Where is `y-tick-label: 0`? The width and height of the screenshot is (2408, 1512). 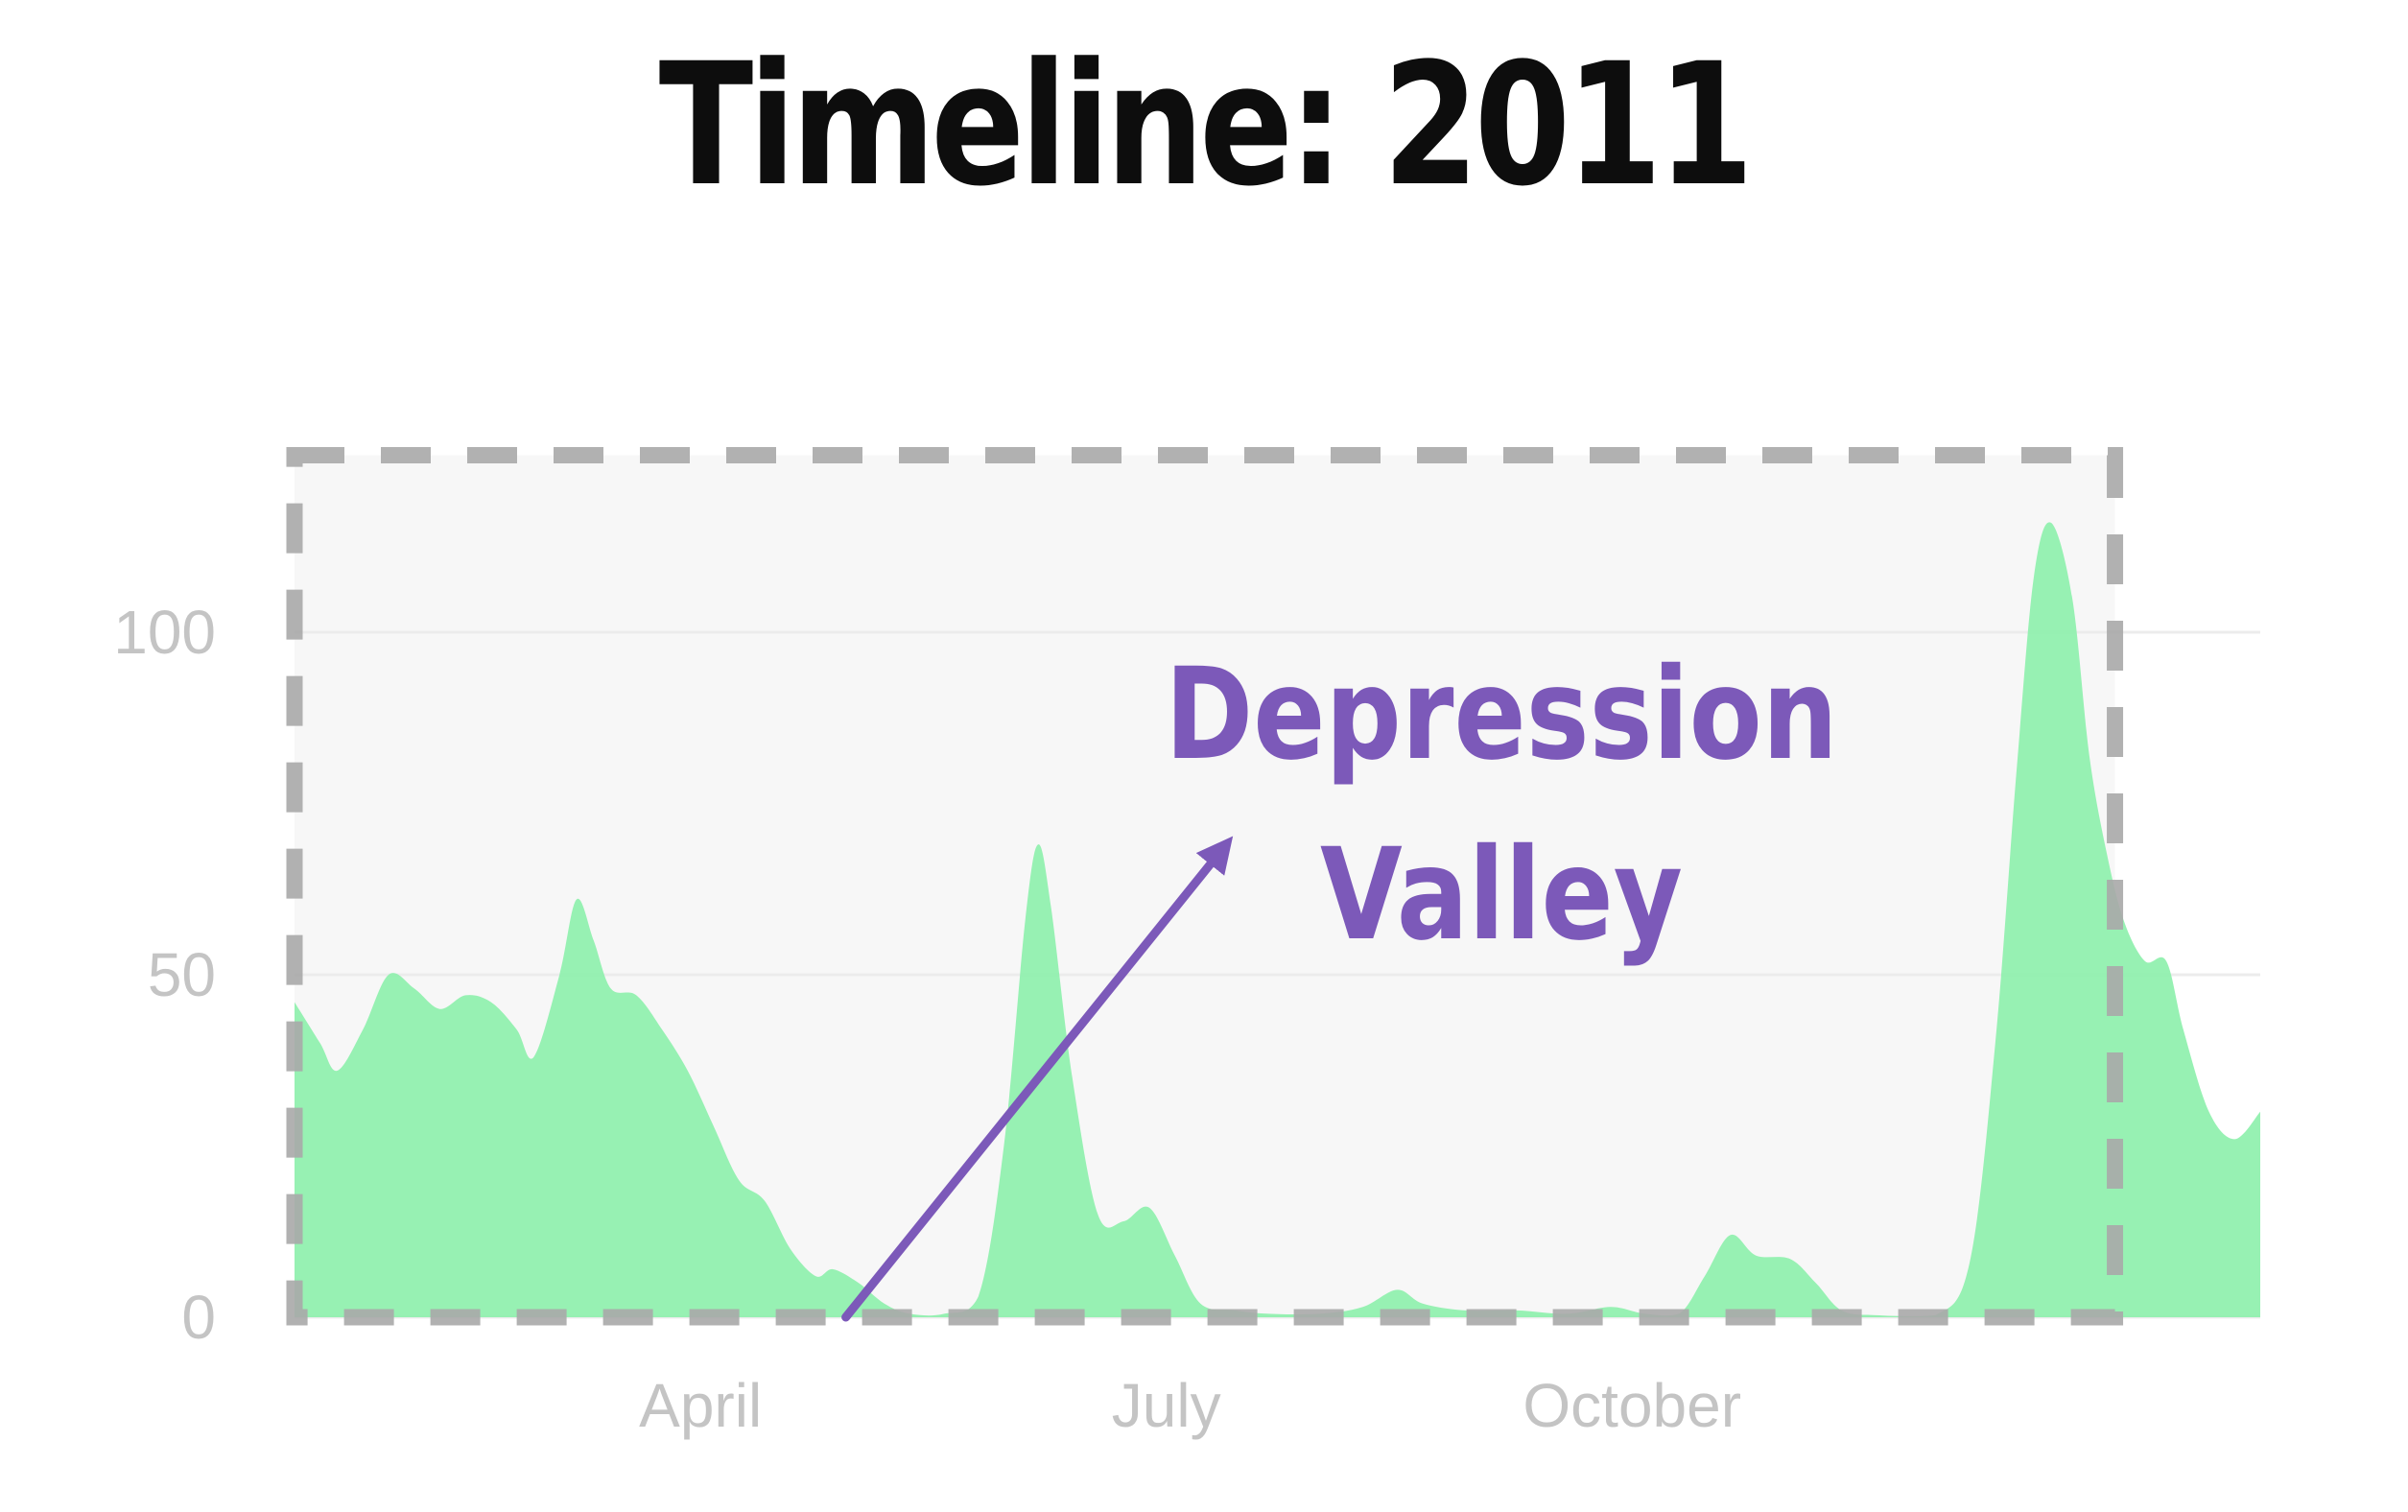
y-tick-label: 0 is located at coordinates (198, 1317).